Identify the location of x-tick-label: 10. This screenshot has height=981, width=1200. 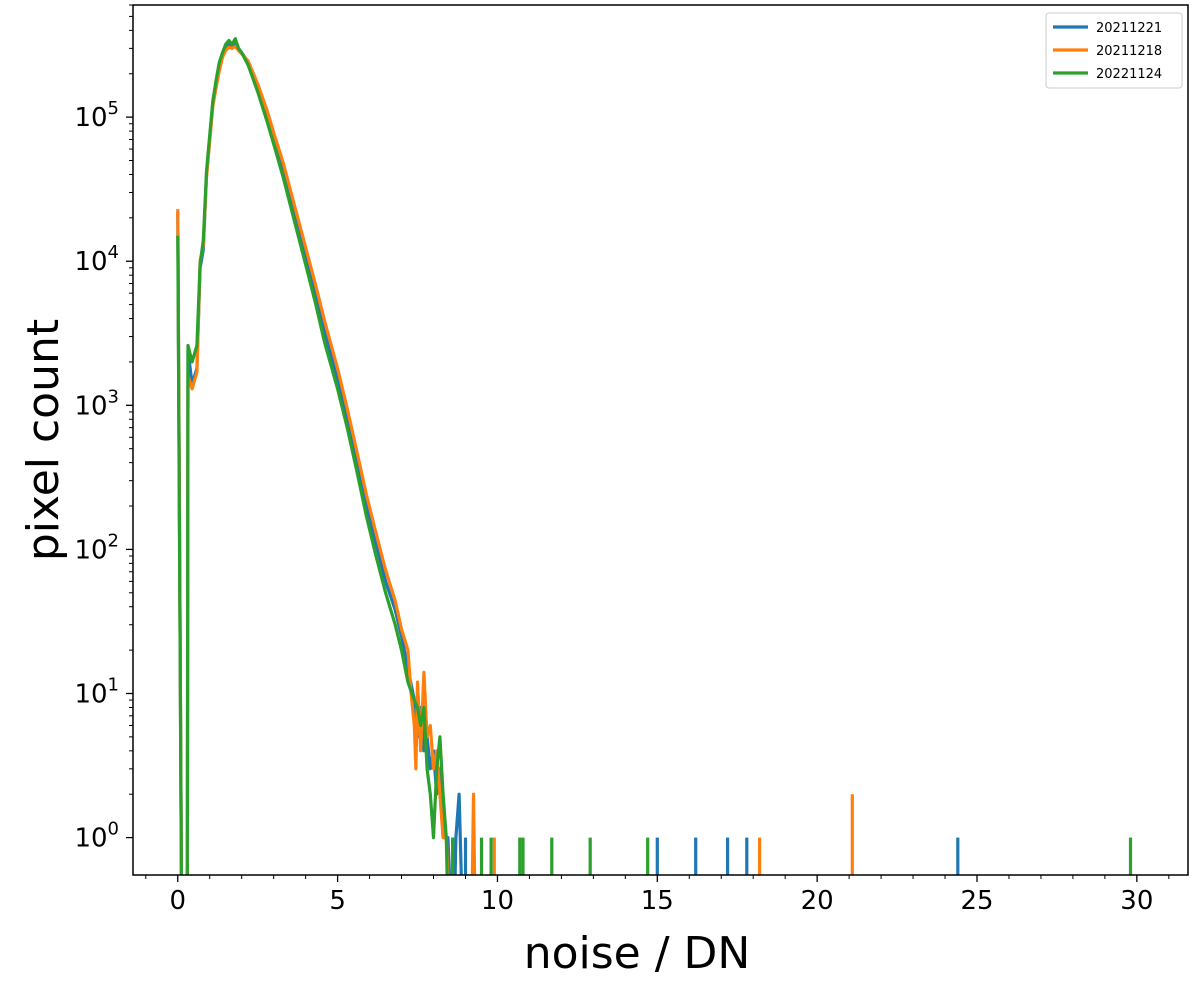
(497, 901).